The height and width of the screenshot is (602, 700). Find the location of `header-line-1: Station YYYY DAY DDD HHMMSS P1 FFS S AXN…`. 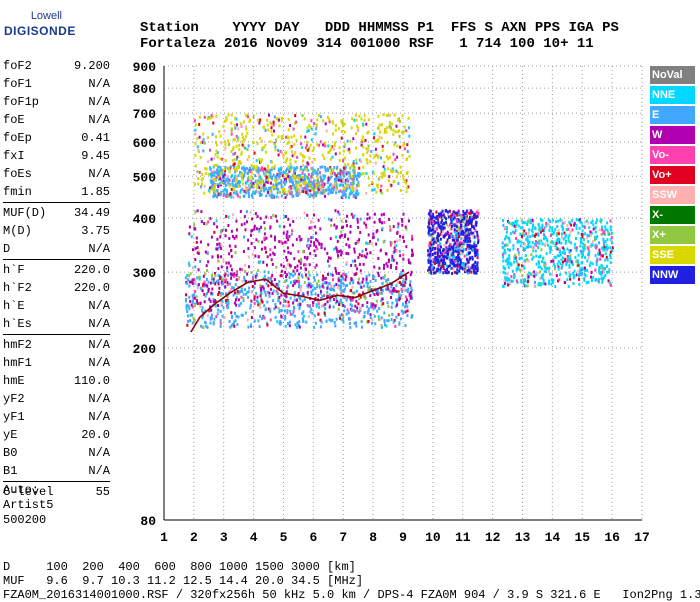

header-line-1: Station YYYY DAY DDD HHMMSS P1 FFS S AXN… is located at coordinates (379, 28).